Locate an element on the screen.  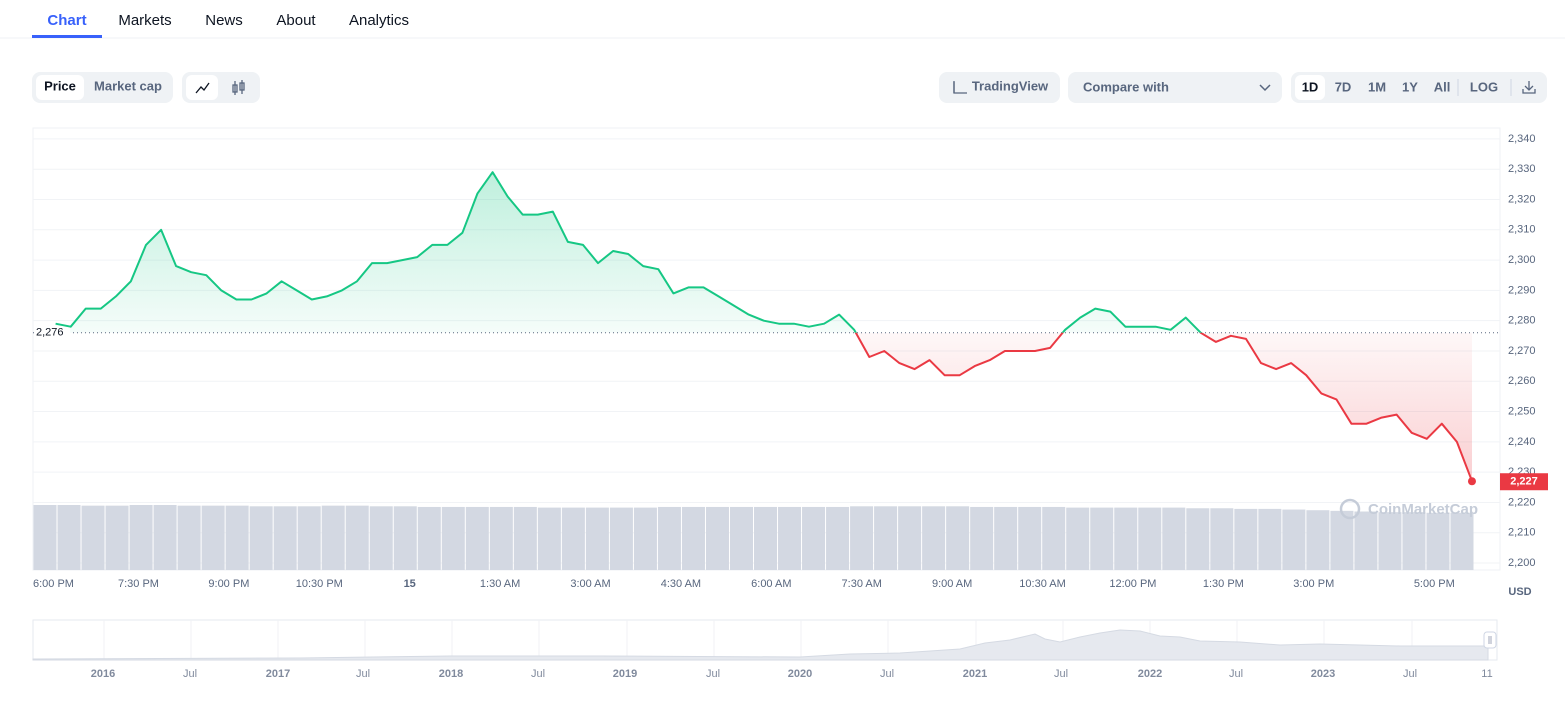
x-tick-label: 6:00 AM is located at coordinates (771, 584).